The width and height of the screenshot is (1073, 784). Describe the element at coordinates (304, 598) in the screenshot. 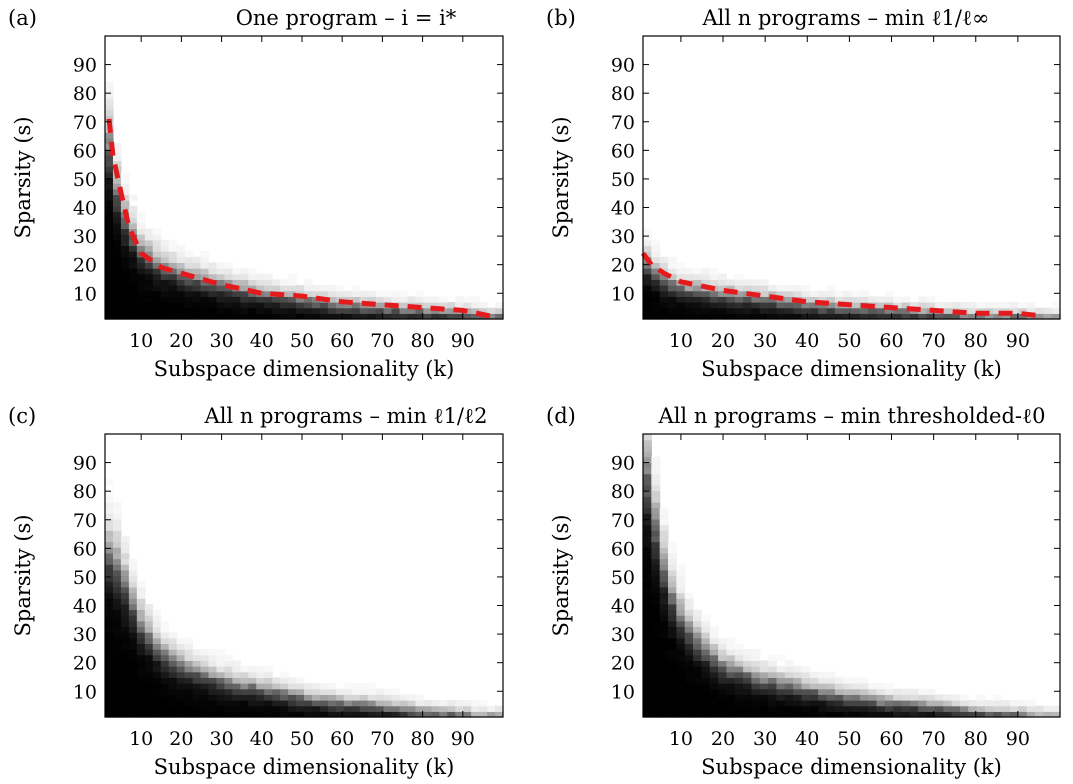

I see `heatmap` at that location.